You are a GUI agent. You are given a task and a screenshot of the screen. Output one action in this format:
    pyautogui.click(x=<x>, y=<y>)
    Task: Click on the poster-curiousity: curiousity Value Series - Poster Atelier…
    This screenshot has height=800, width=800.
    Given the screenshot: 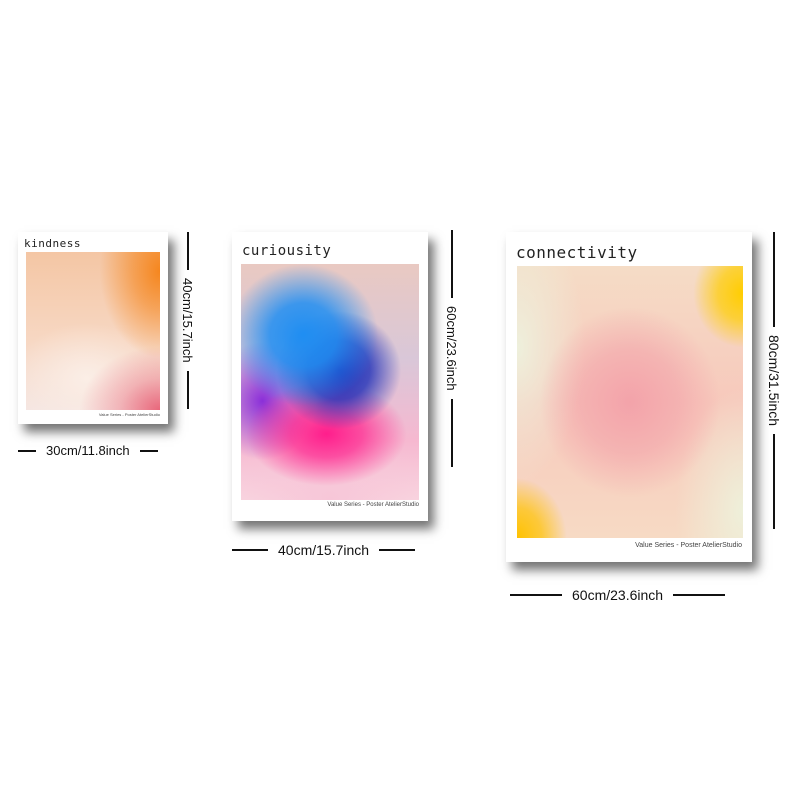 What is the action you would take?
    pyautogui.click(x=330, y=376)
    